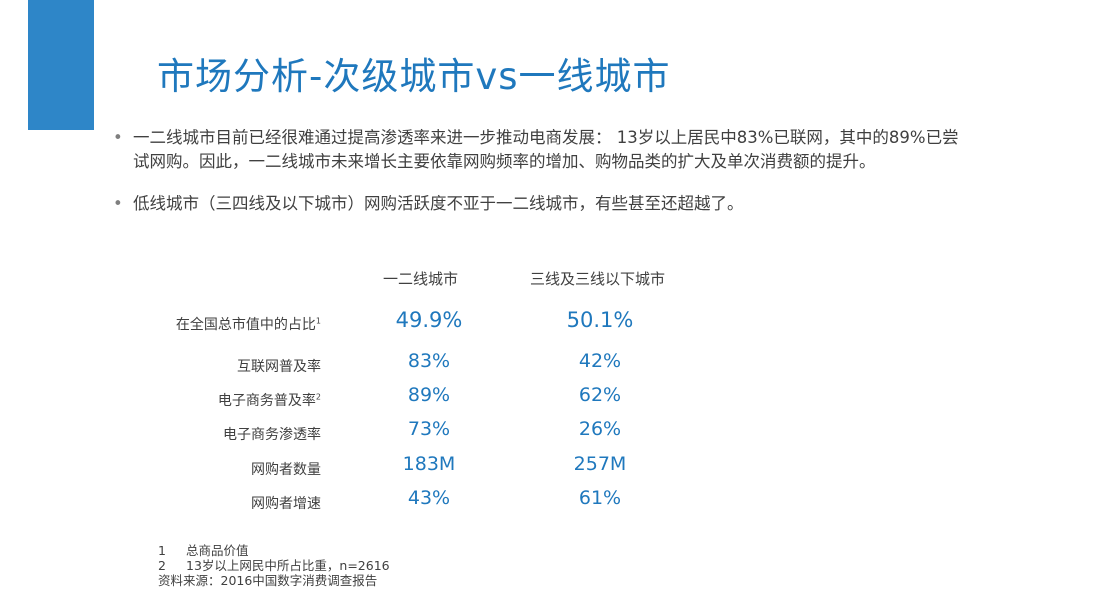 Image resolution: width=1104 pixels, height=616 pixels. What do you see at coordinates (600, 464) in the screenshot?
I see `value-tier3plus: 257M` at bounding box center [600, 464].